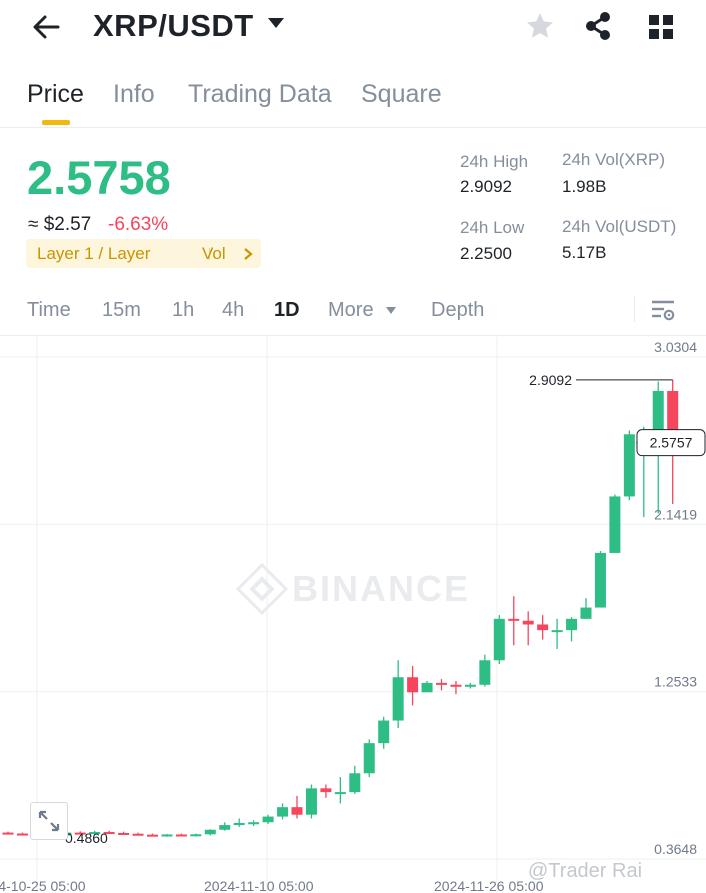  I want to click on tf-time: Time, so click(49, 310).